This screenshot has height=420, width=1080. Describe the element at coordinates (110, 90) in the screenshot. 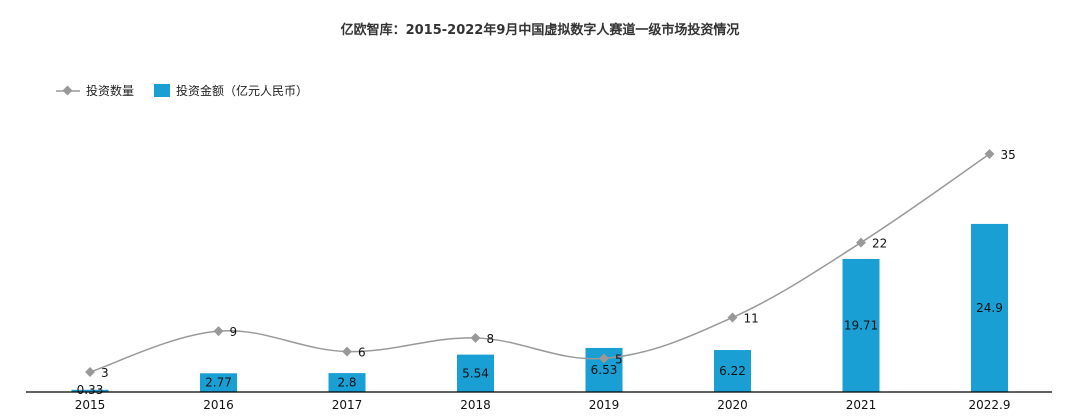

I see `legend-label-count: 投资数量` at that location.